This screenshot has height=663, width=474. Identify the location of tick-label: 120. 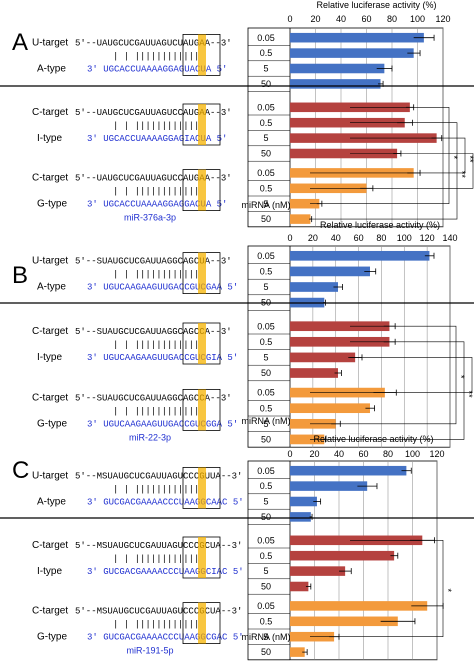
(427, 238).